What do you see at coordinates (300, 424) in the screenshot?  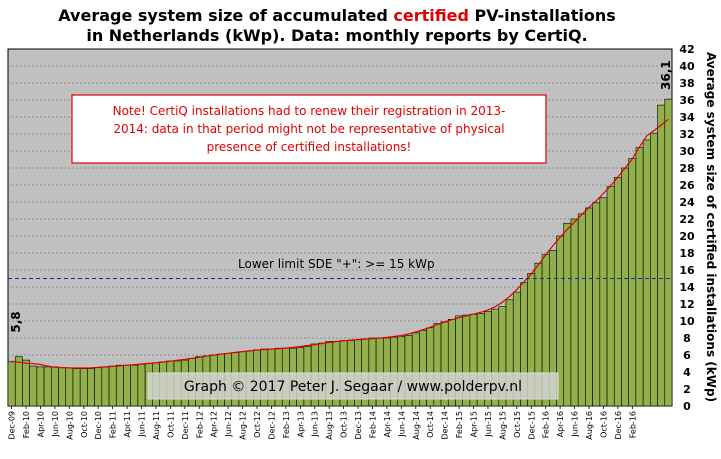 I see `x-tick-label: Apr-13` at bounding box center [300, 424].